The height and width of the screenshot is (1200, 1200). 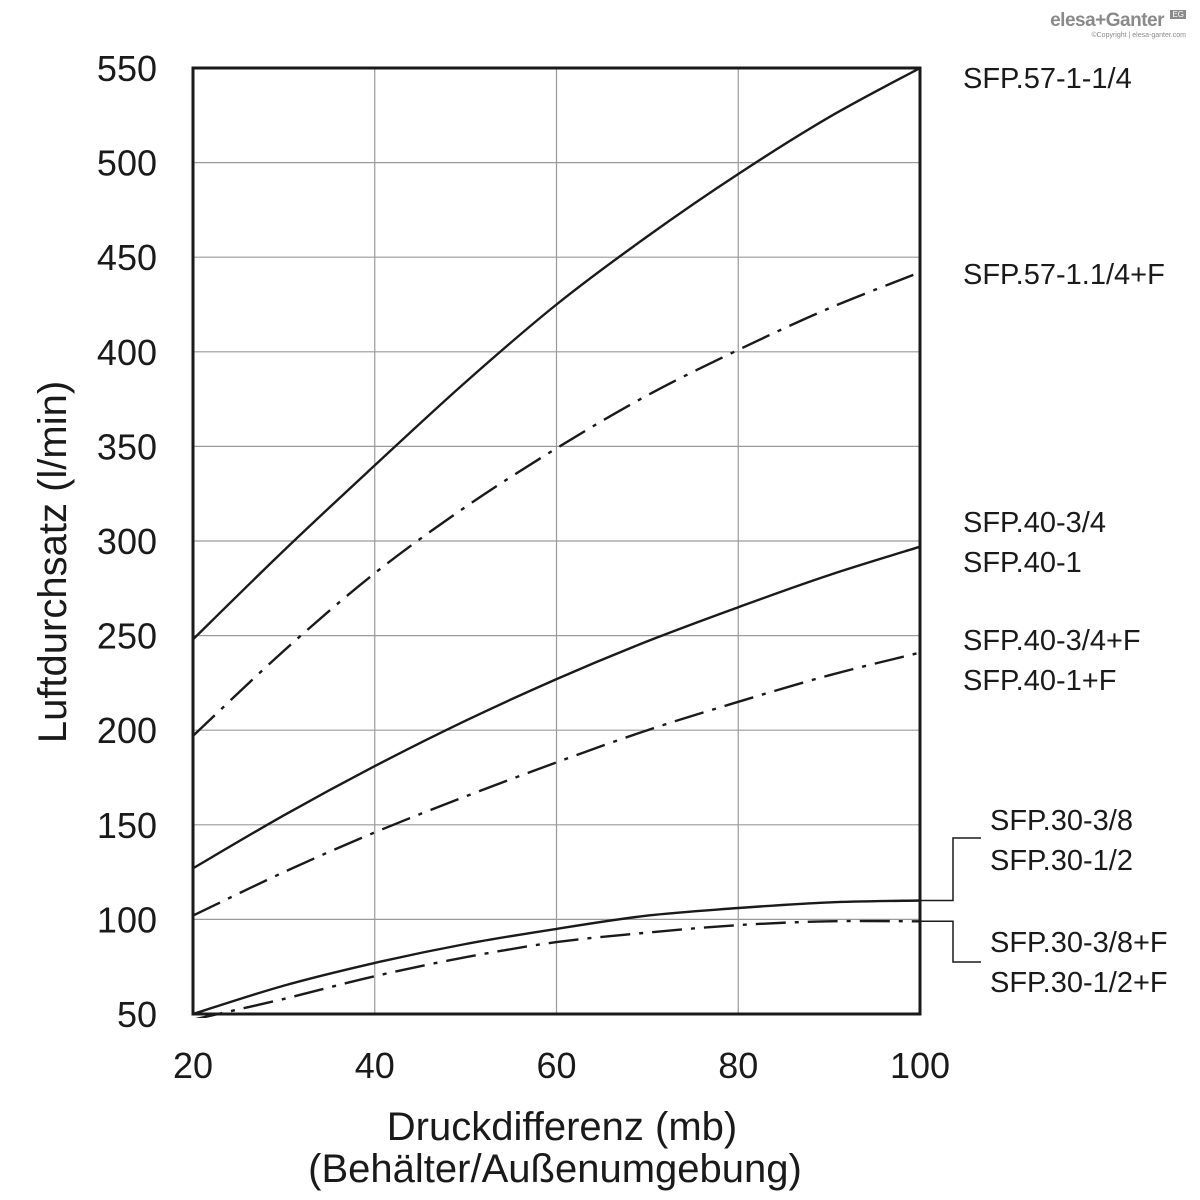 I want to click on y-axis-title: Luftdurchsatz (l/min), so click(x=53, y=562).